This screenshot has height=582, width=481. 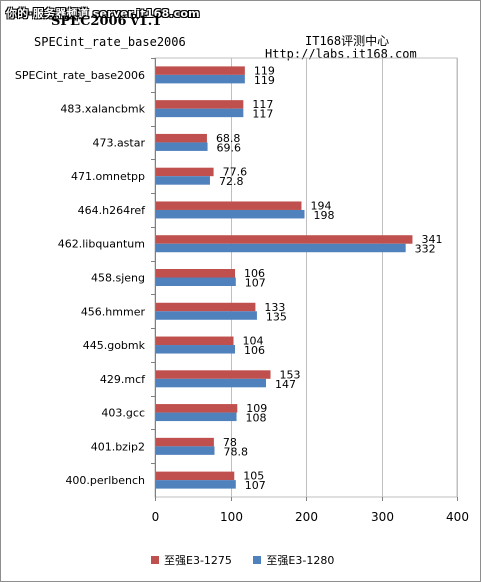 I want to click on data-label-e3-1280: 106, so click(x=254, y=350).